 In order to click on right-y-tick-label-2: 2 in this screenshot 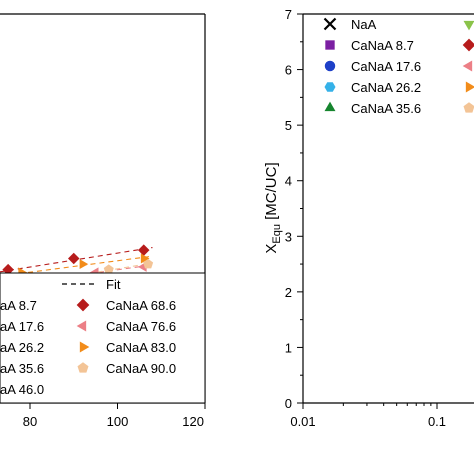, I will do `click(288, 292)`.